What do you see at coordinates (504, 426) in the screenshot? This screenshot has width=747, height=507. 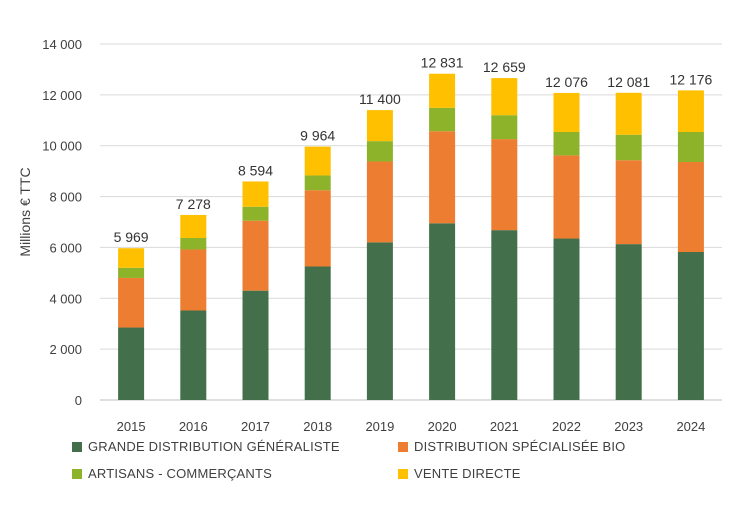 I see `x-tick-label: 2021` at bounding box center [504, 426].